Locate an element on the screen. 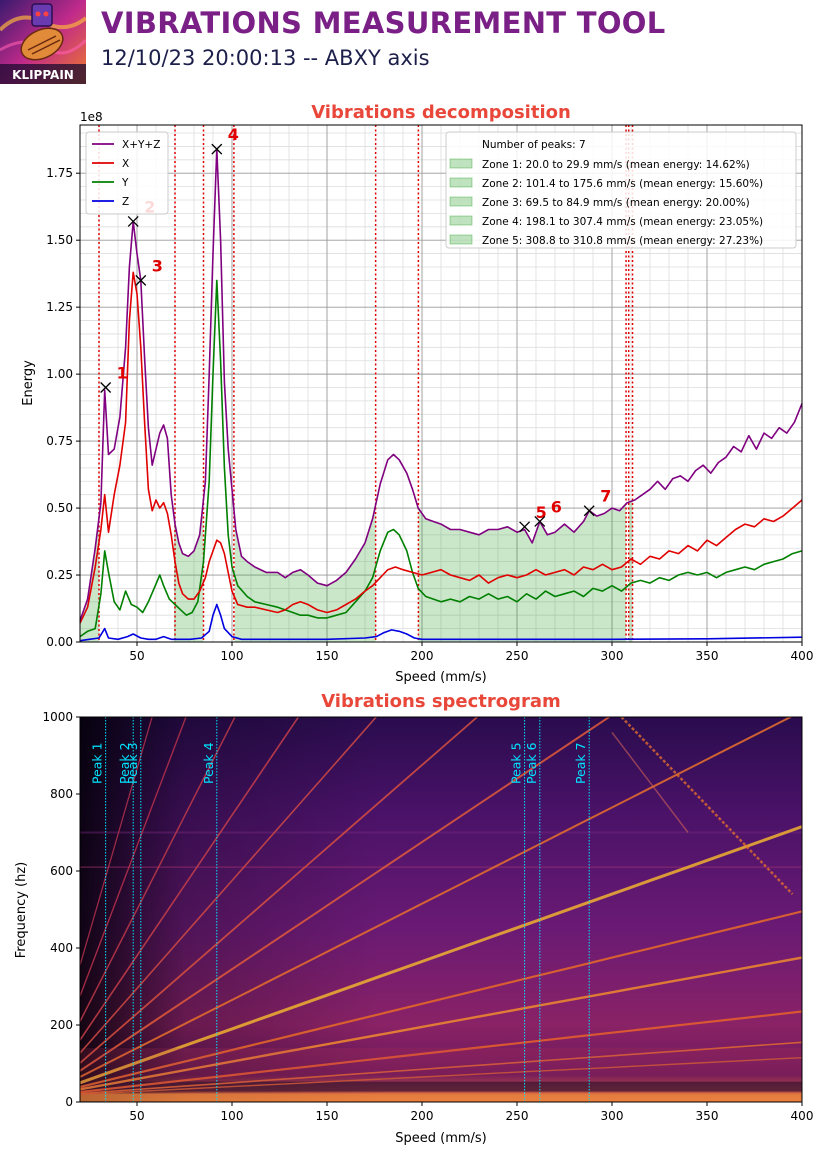  zone-5-fill is located at coordinates (630, 571).